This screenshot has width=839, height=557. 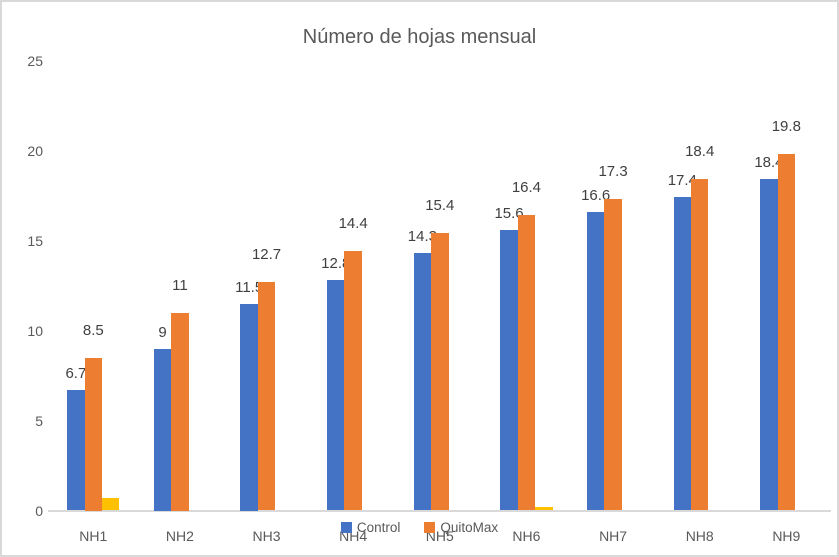 What do you see at coordinates (526, 188) in the screenshot?
I see `data-label-quitomax-nh6: 16.4` at bounding box center [526, 188].